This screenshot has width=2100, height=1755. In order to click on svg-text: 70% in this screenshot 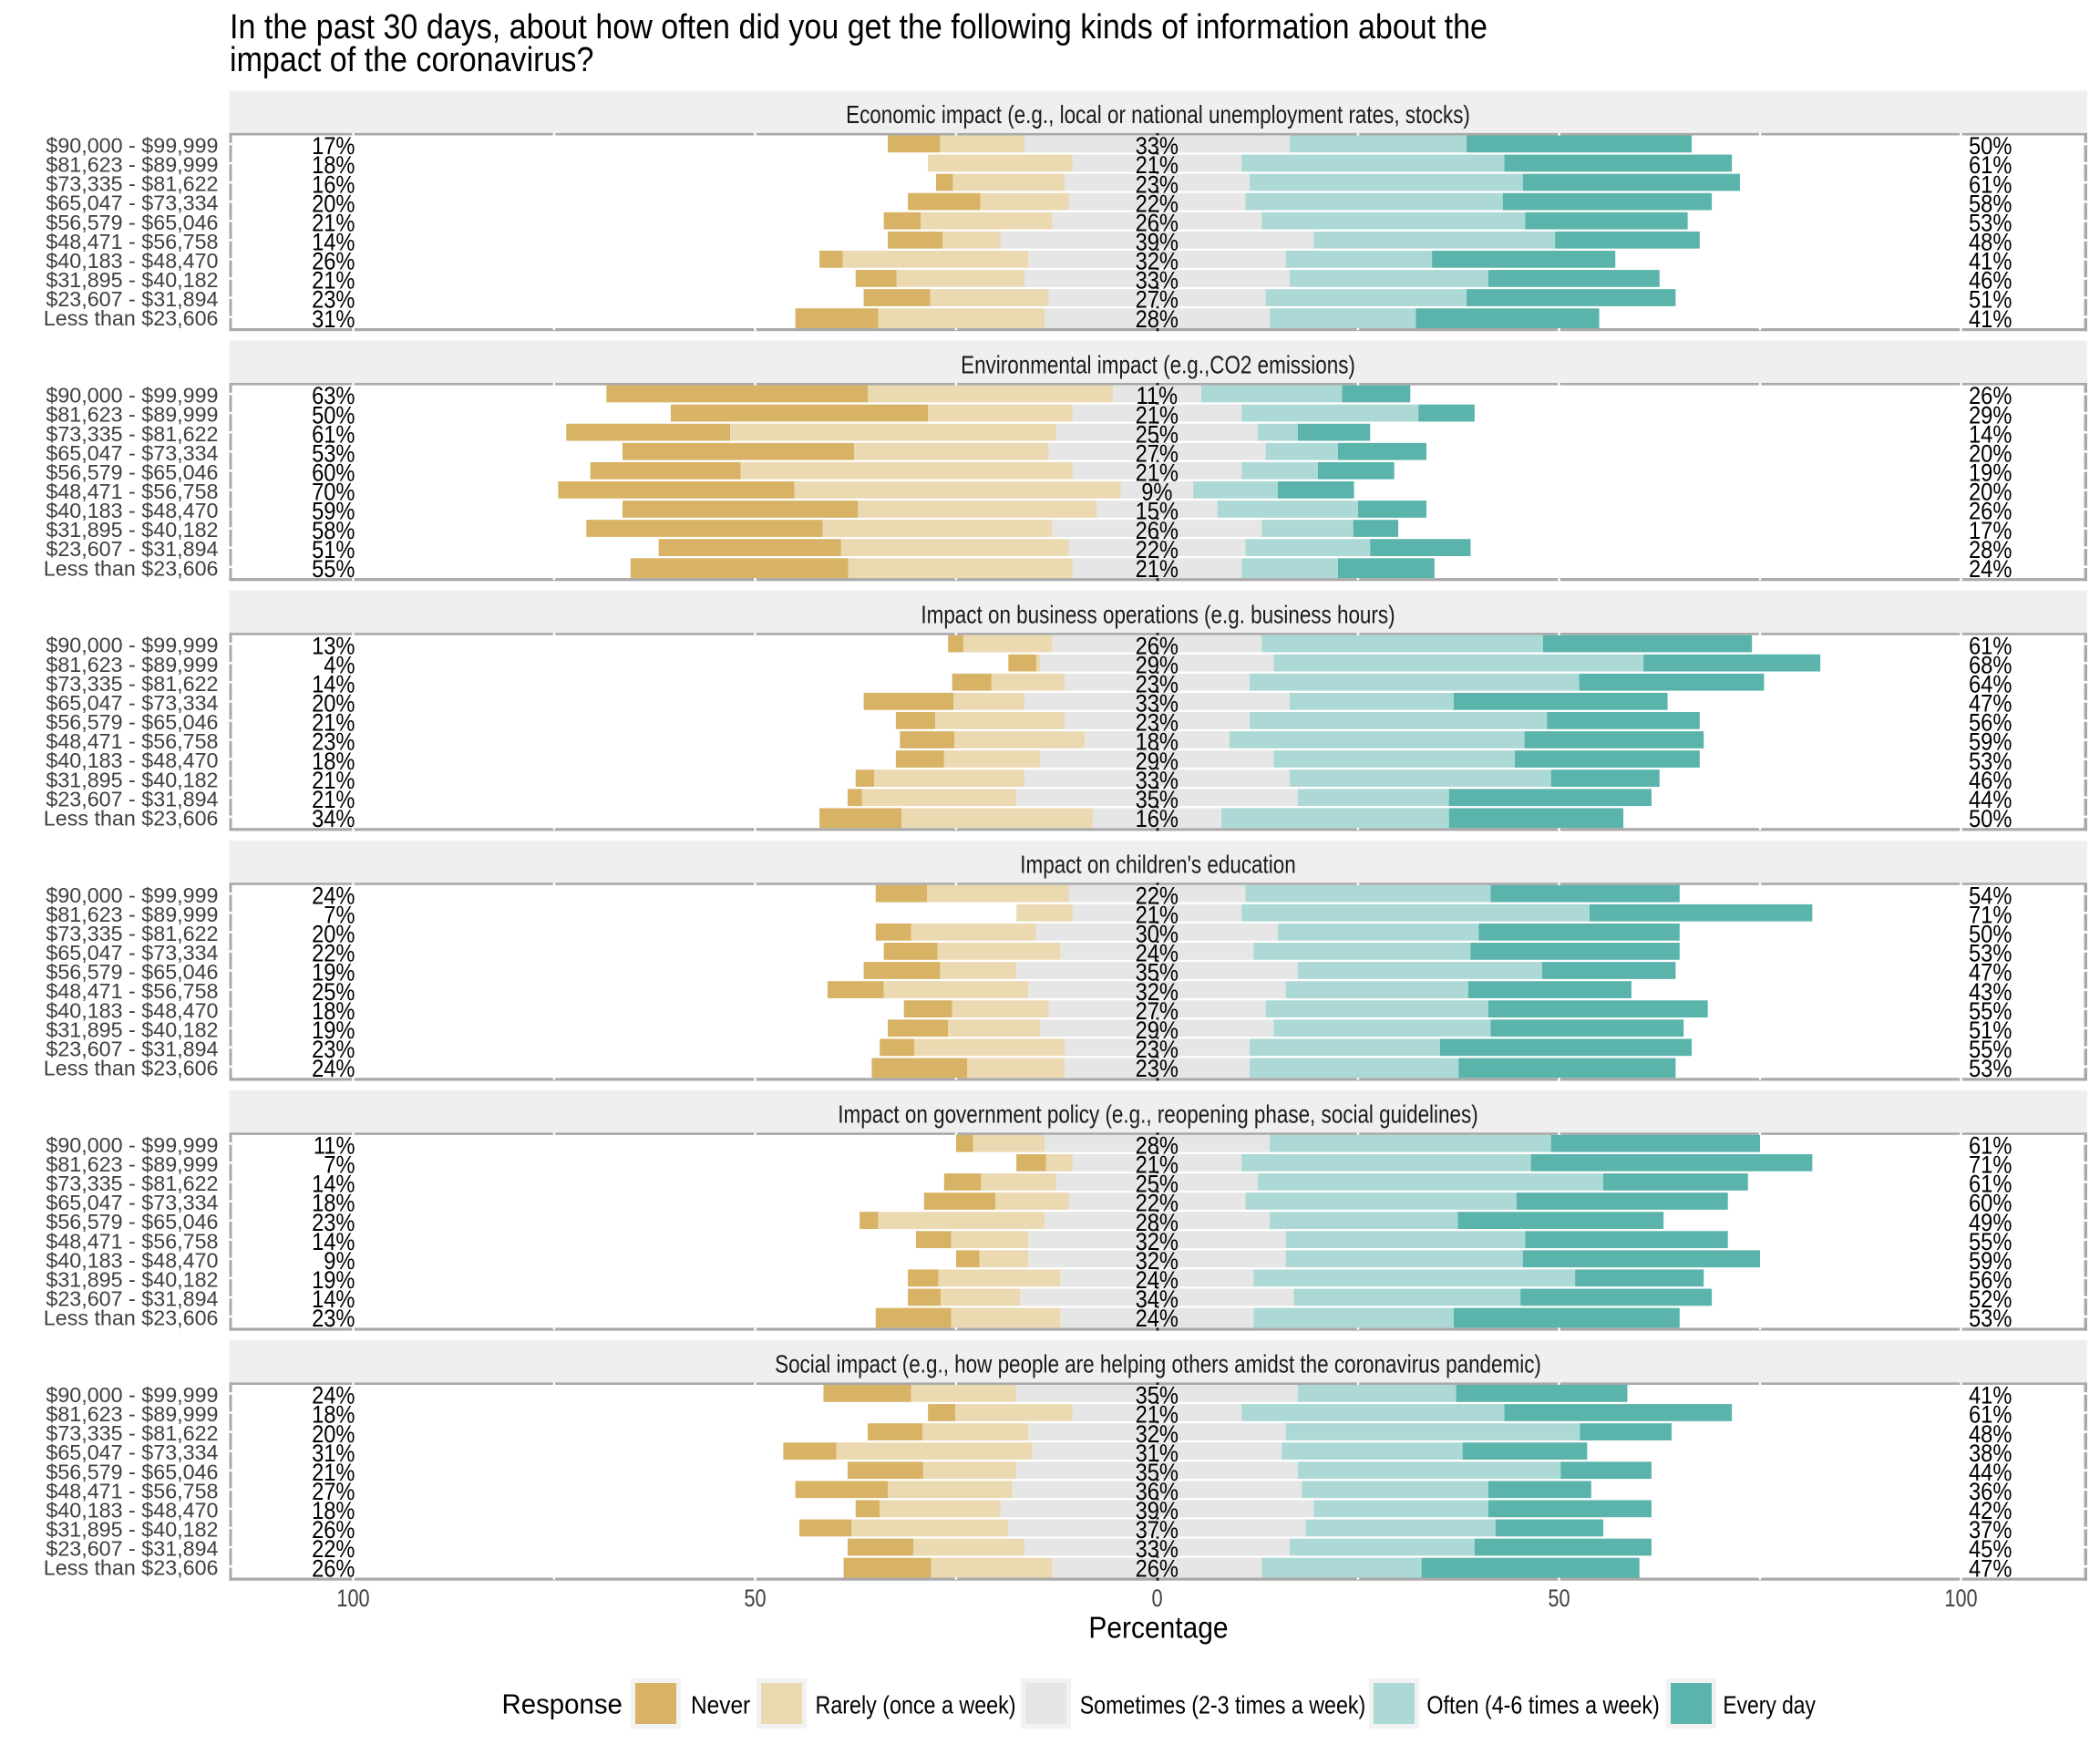, I will do `click(333, 492)`.